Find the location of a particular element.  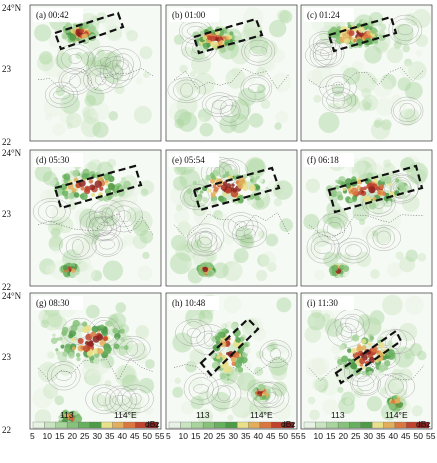

colorbar-tick: 40 is located at coordinates (123, 436).